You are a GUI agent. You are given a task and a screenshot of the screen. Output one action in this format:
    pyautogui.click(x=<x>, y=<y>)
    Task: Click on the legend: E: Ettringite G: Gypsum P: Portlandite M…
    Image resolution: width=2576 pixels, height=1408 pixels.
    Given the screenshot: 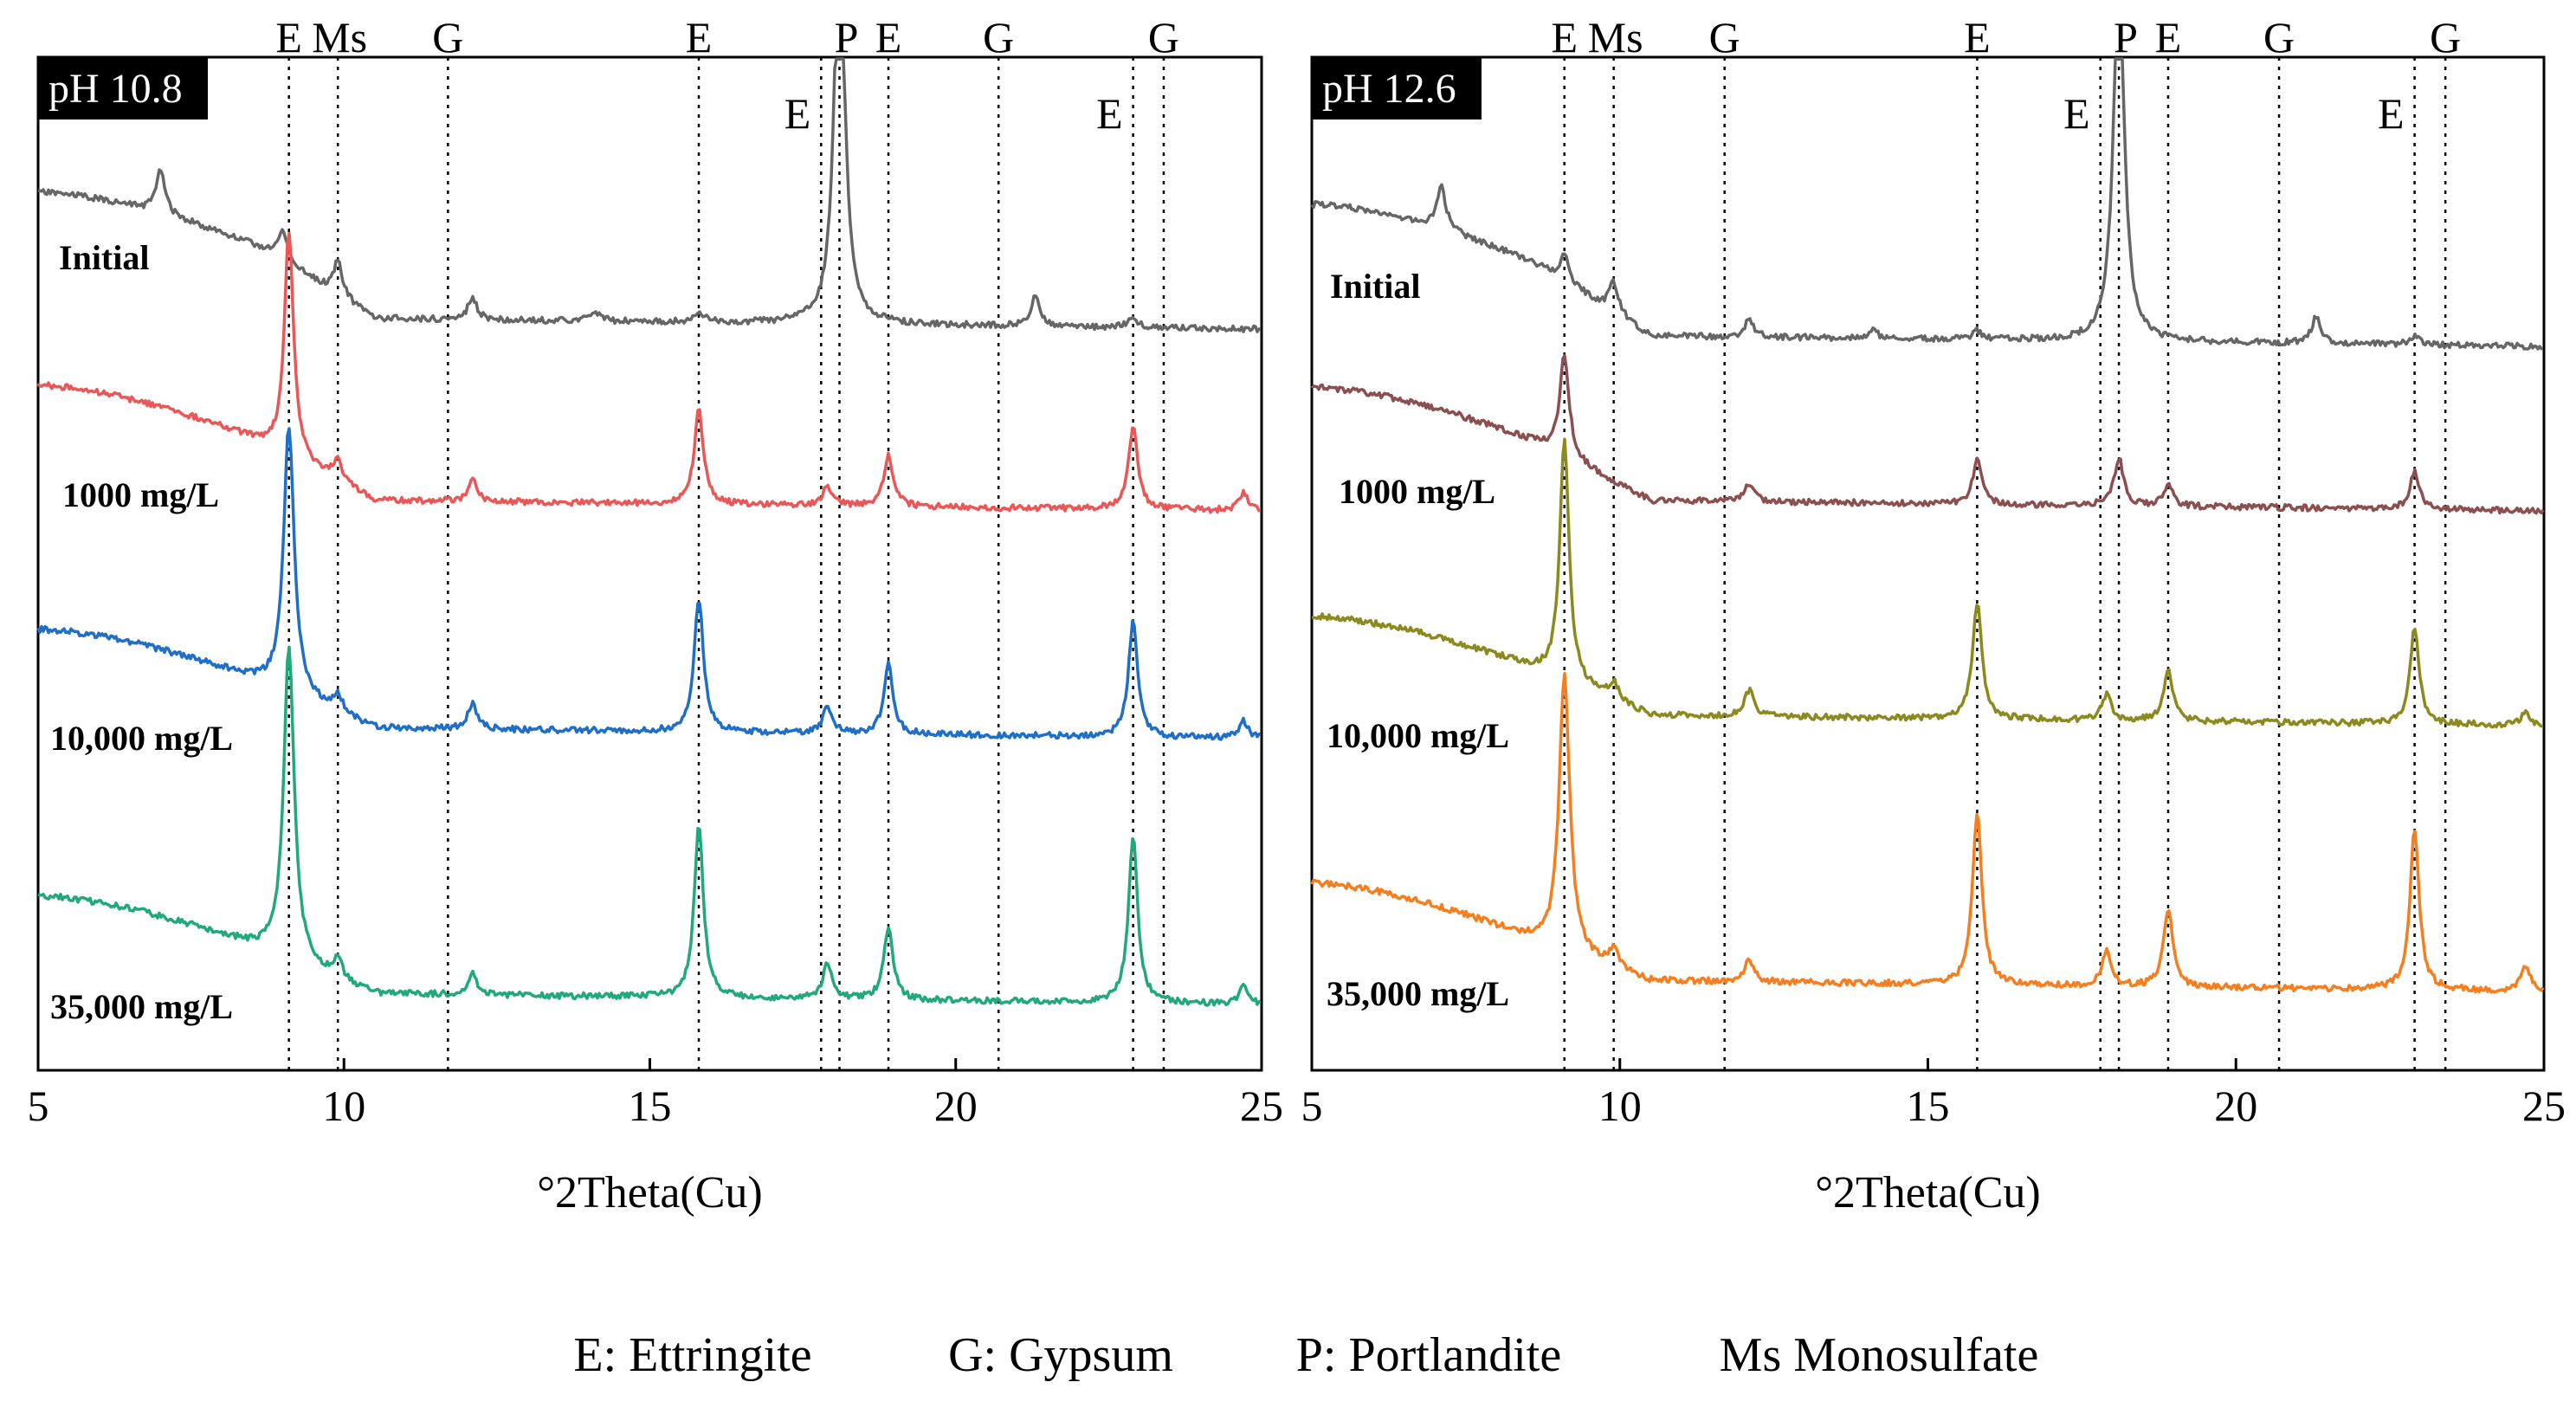 What is the action you would take?
    pyautogui.click(x=1305, y=1355)
    